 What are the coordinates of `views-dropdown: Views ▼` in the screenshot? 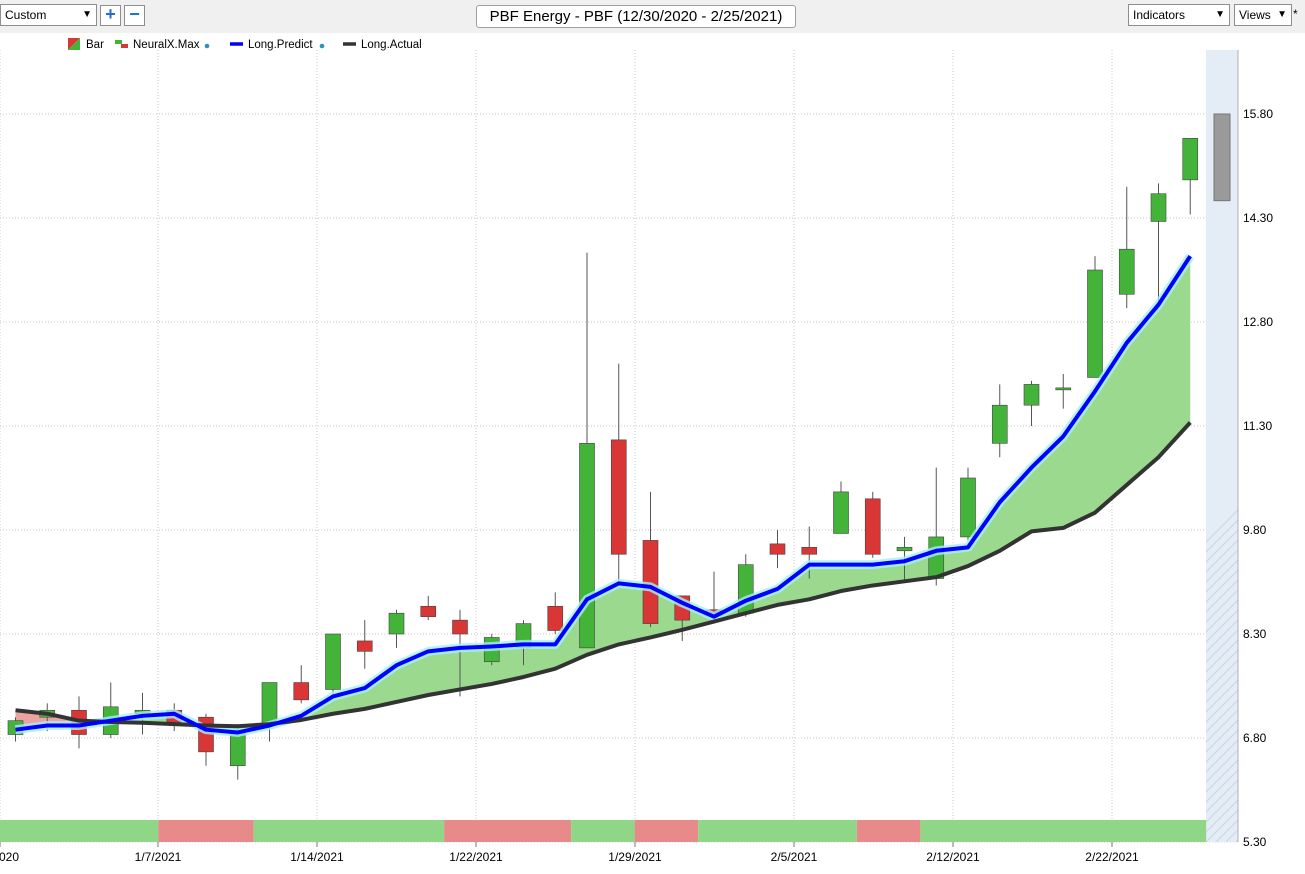 It's located at (1263, 15).